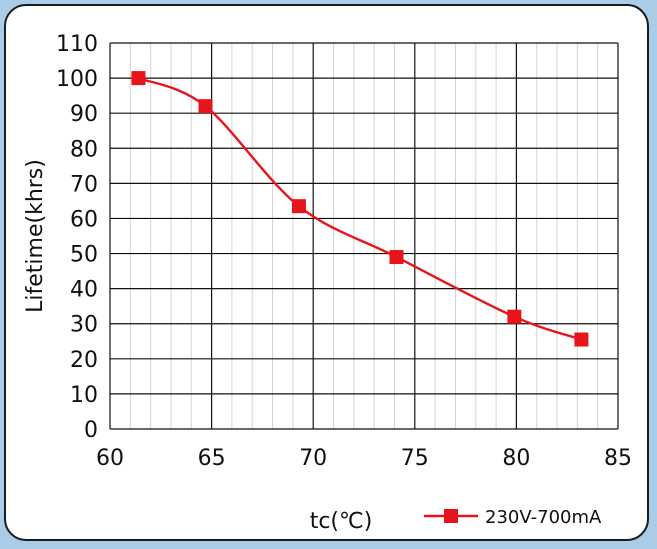 The width and height of the screenshot is (657, 549). I want to click on y-tick-label: 40, so click(84, 290).